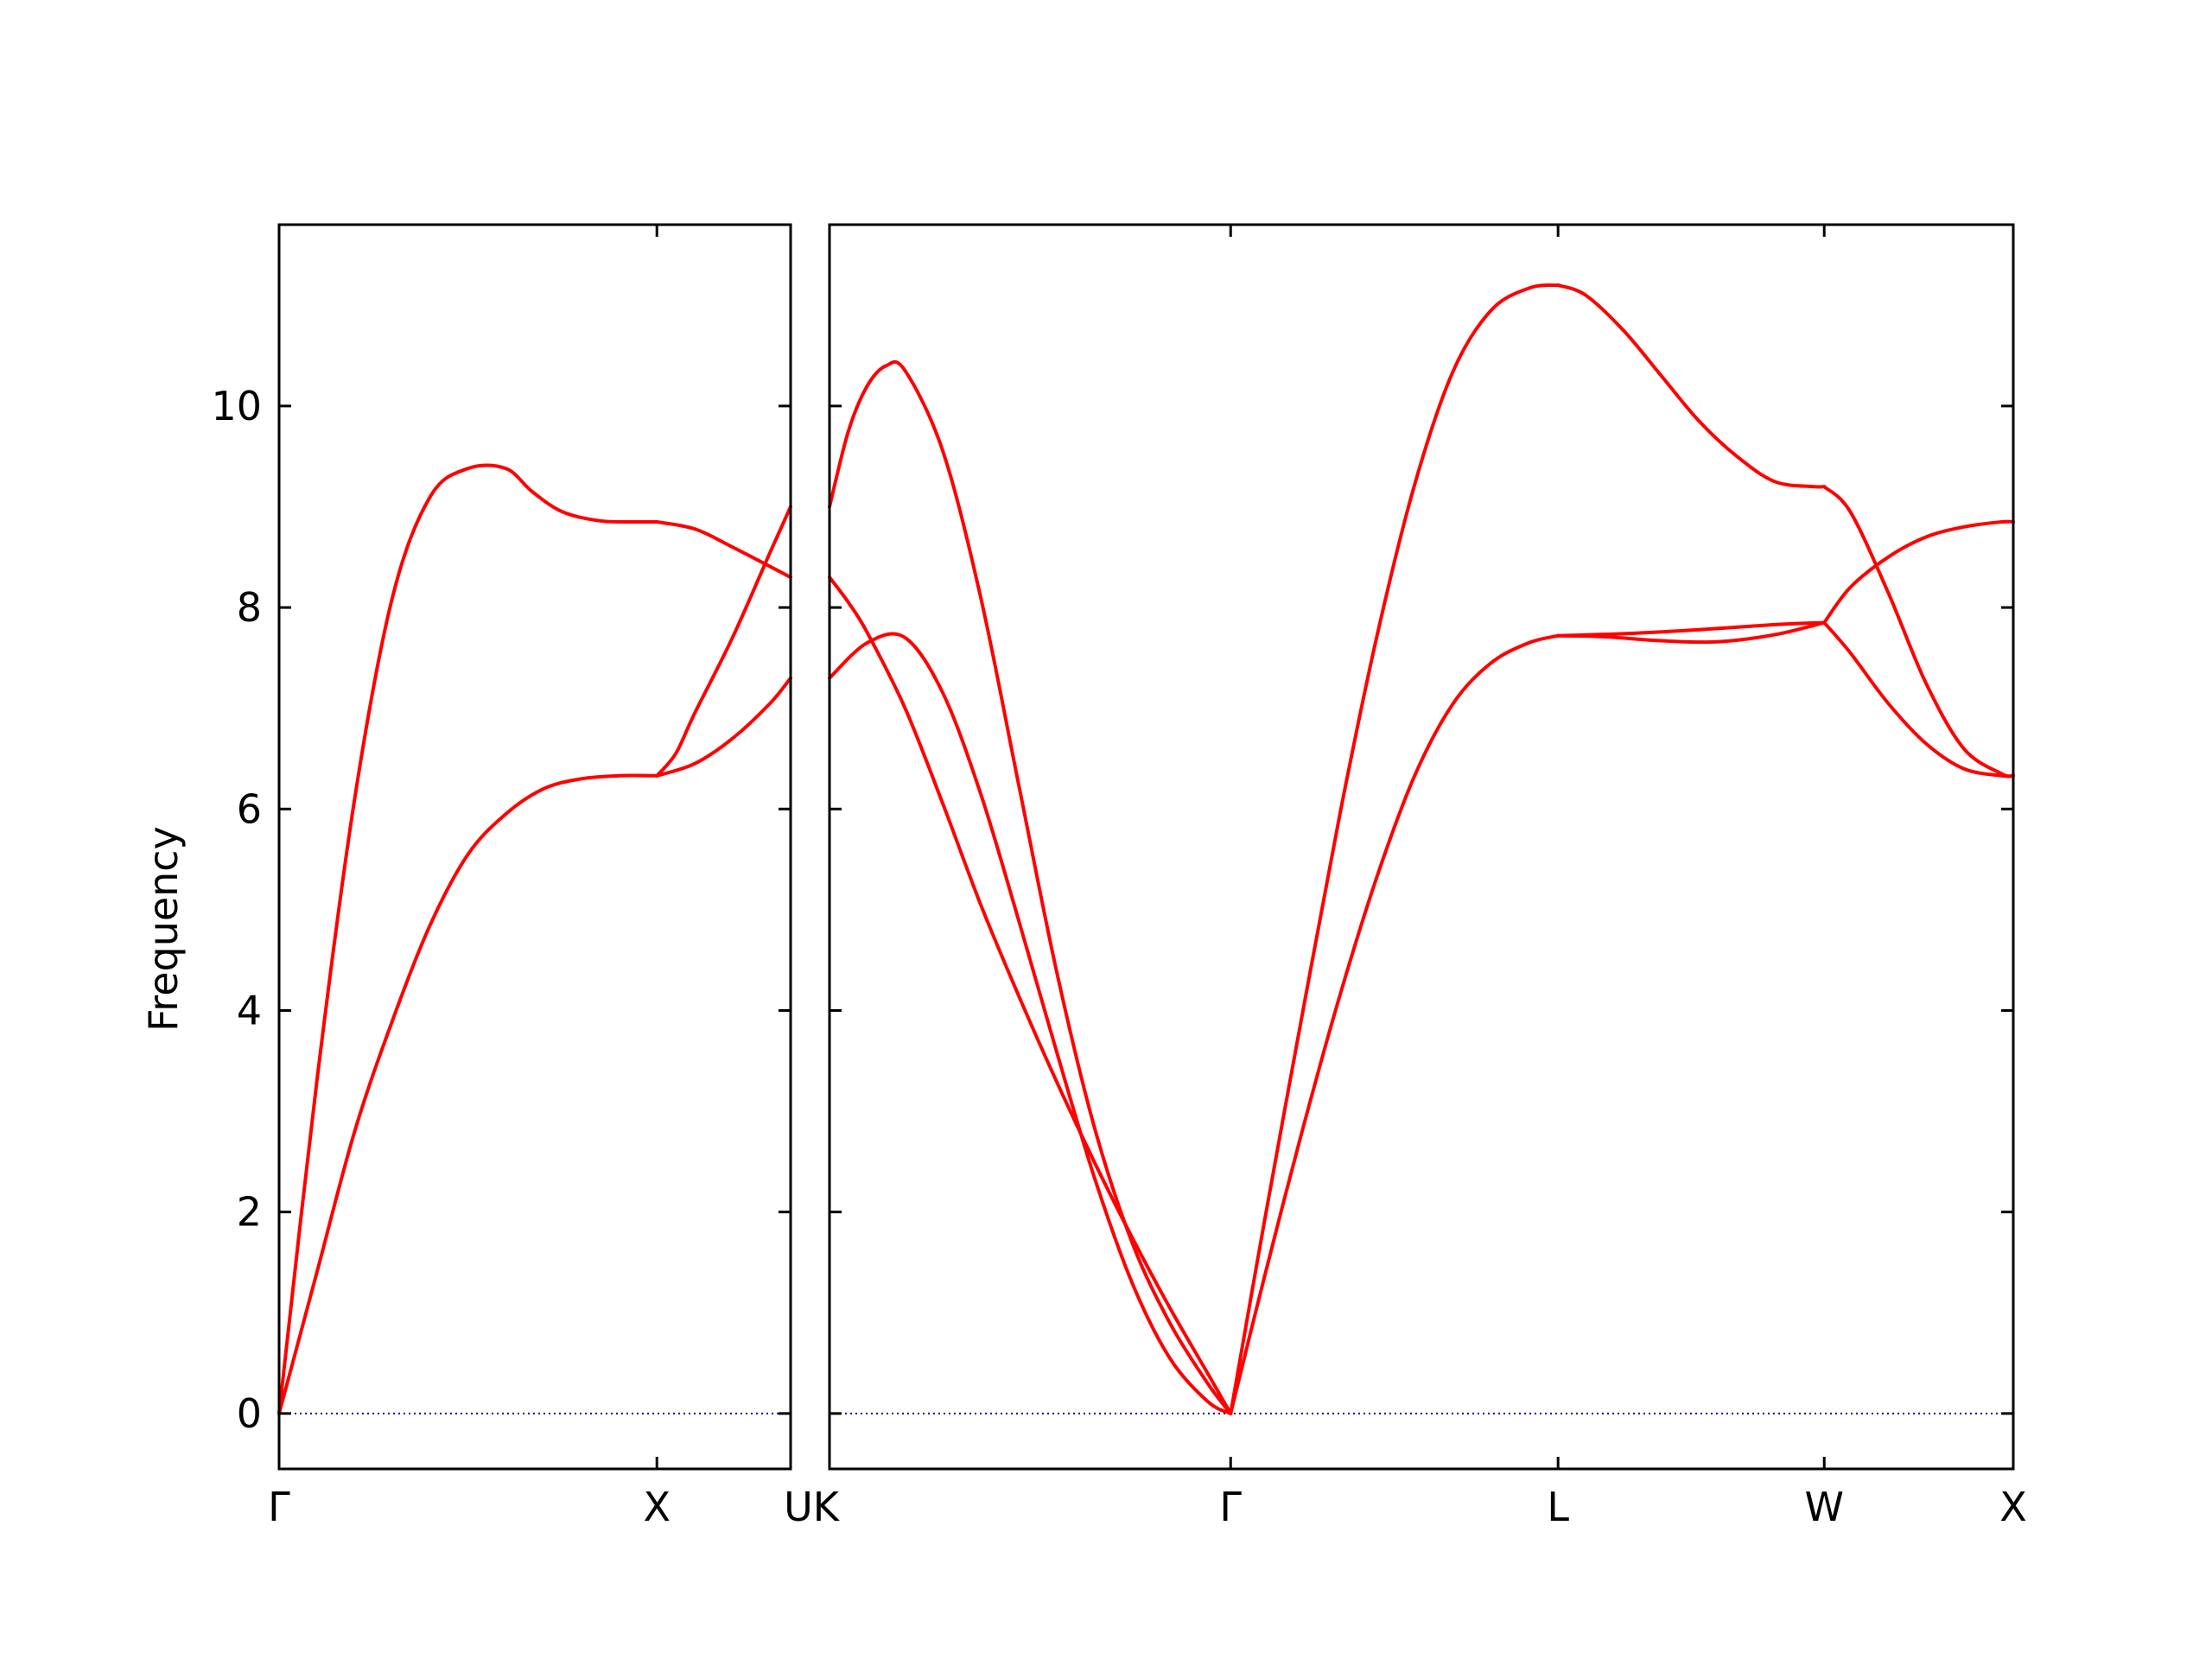 This screenshot has width=2212, height=1659. I want to click on y-tick-label: 10, so click(236, 406).